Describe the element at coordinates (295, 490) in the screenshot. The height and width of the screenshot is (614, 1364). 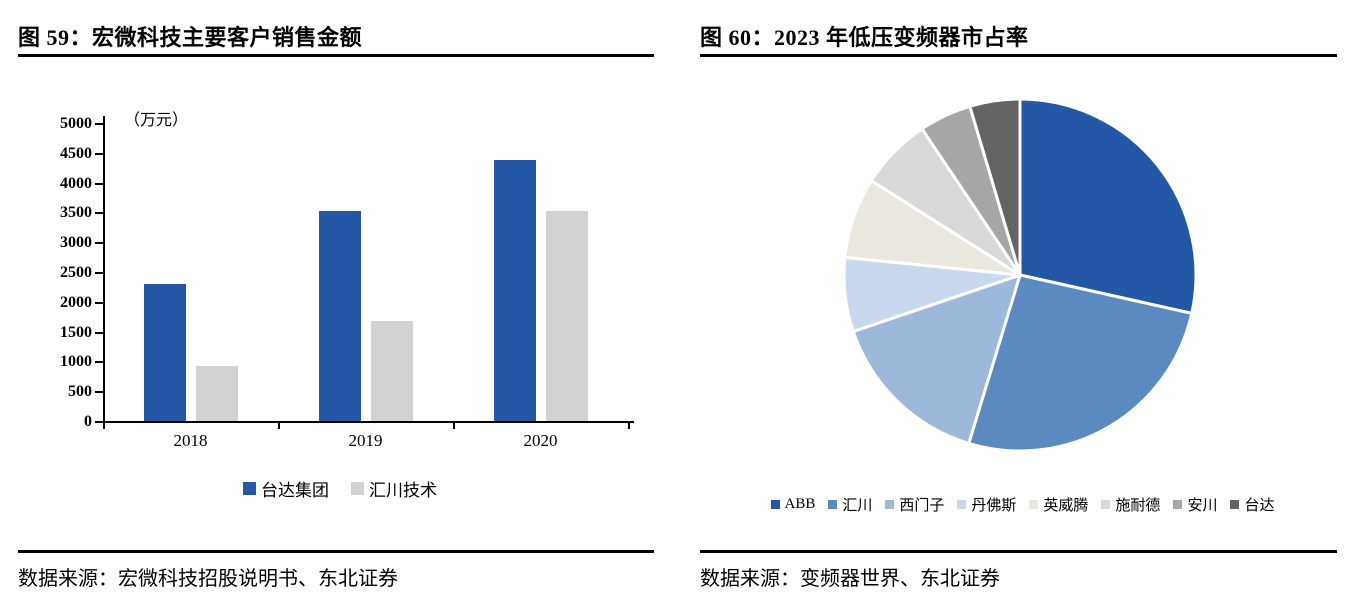
I see `bar-legend-label: 台达集团` at that location.